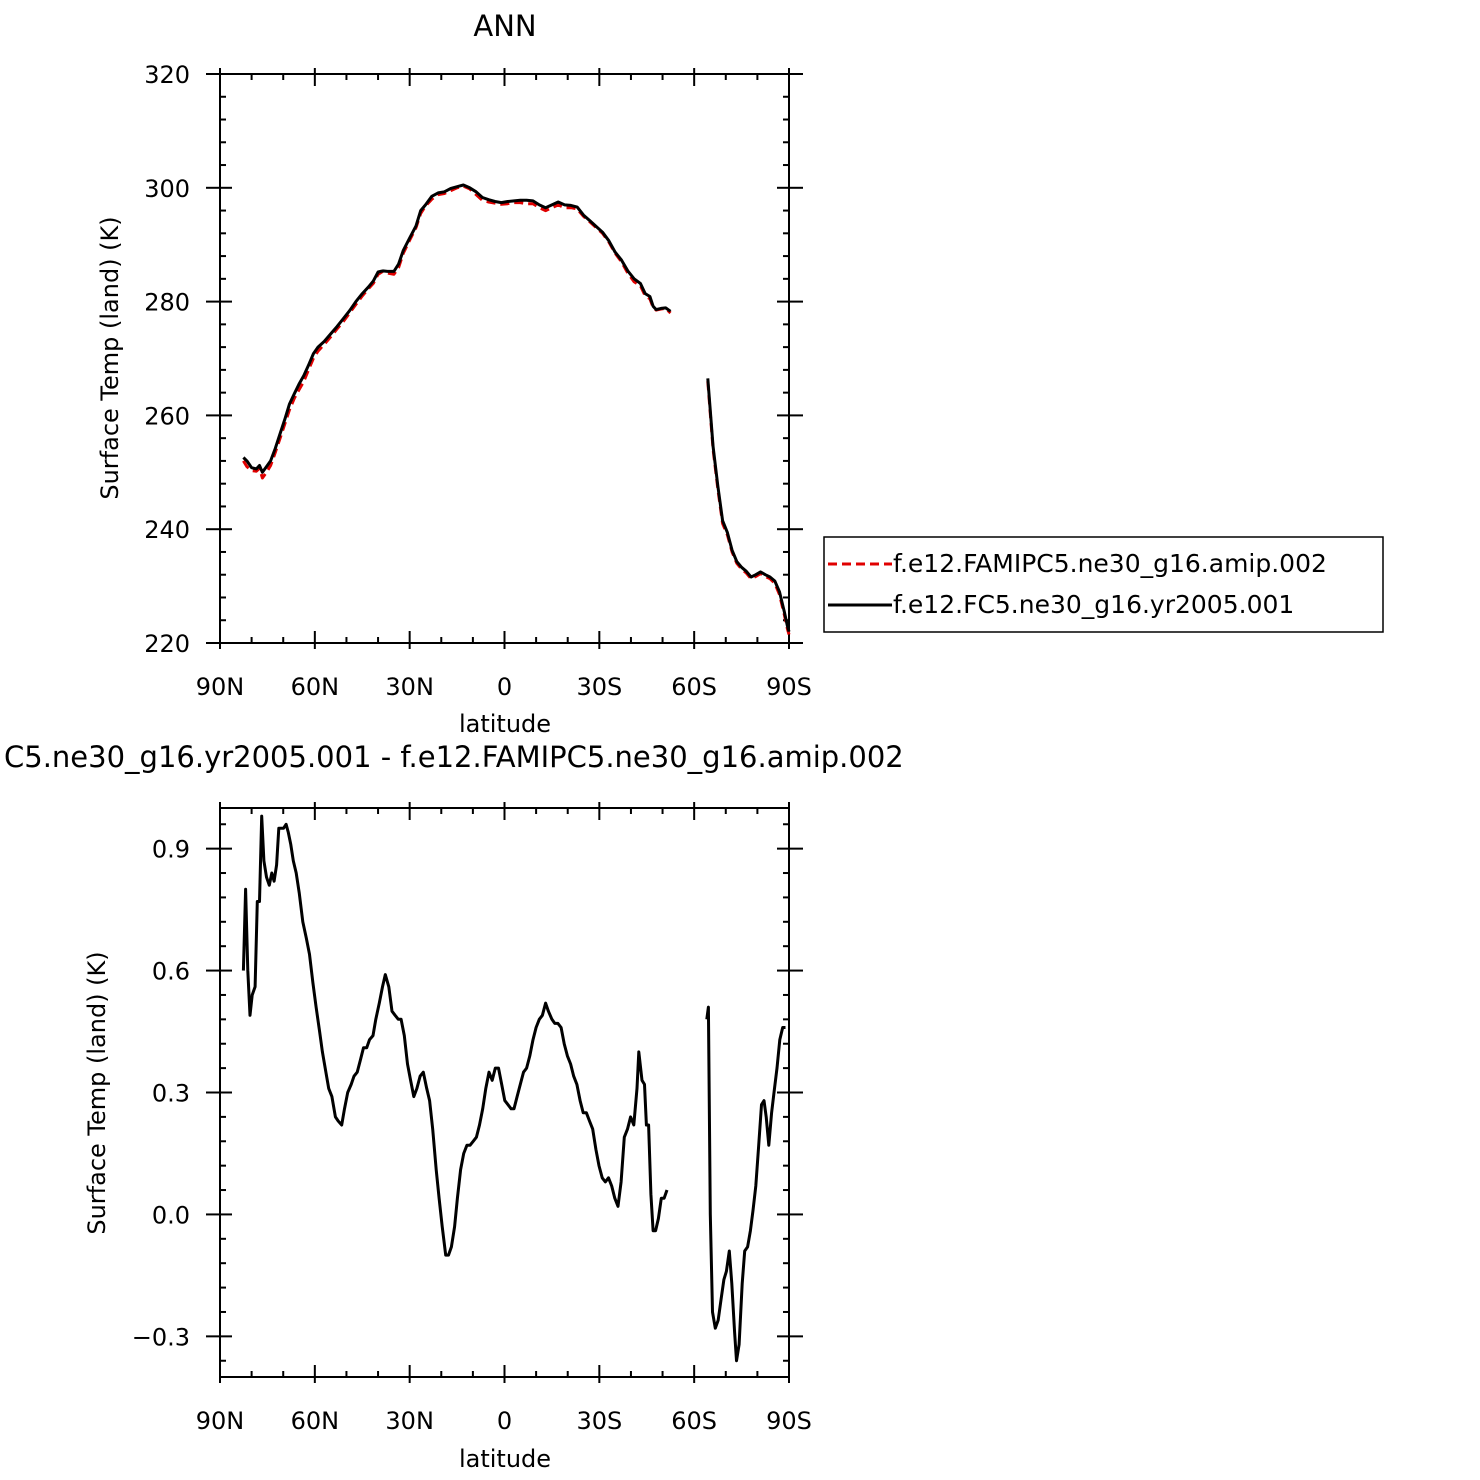 The width and height of the screenshot is (1480, 1480). Describe the element at coordinates (789, 1421) in the screenshot. I see `bottom-x-tick-label: 90S` at that location.